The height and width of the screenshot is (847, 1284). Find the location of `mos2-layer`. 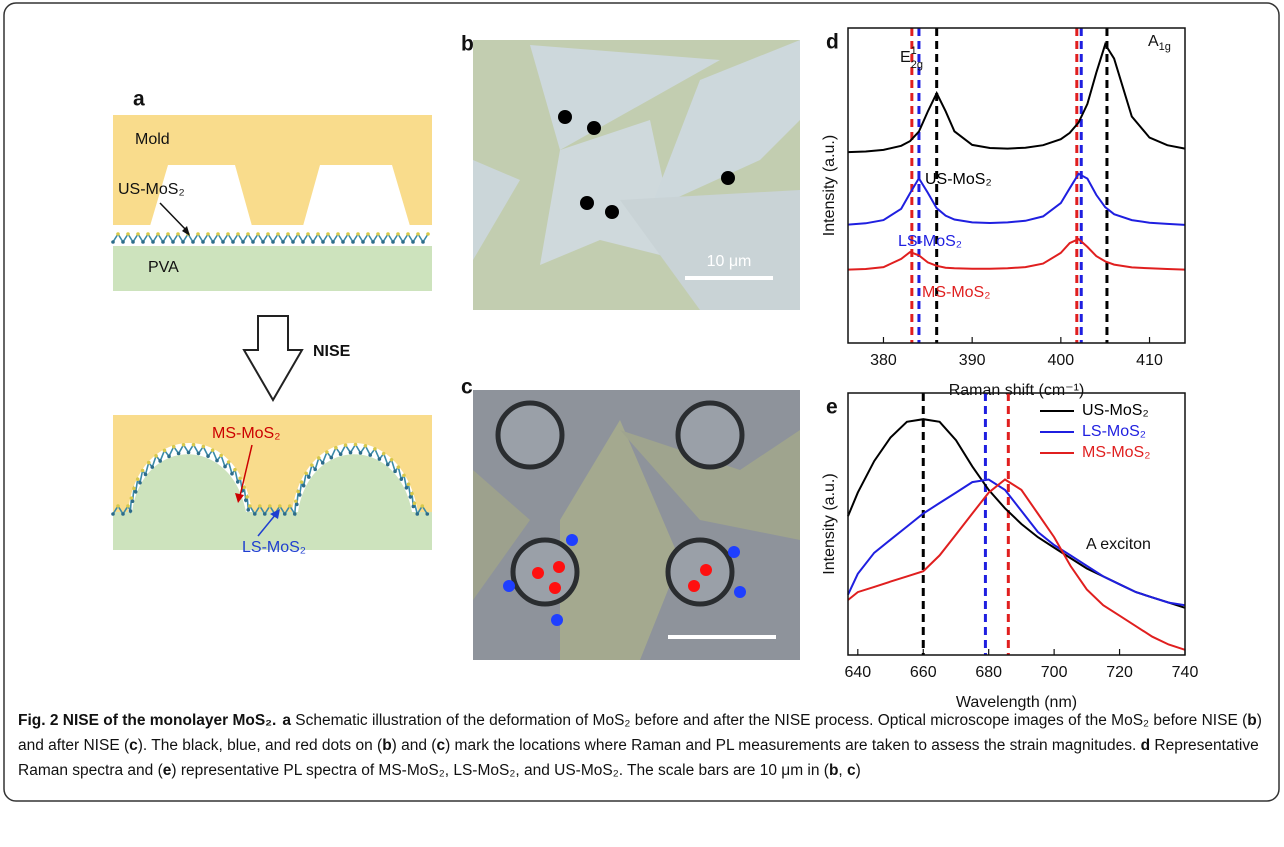

mos2-layer is located at coordinates (270, 238).